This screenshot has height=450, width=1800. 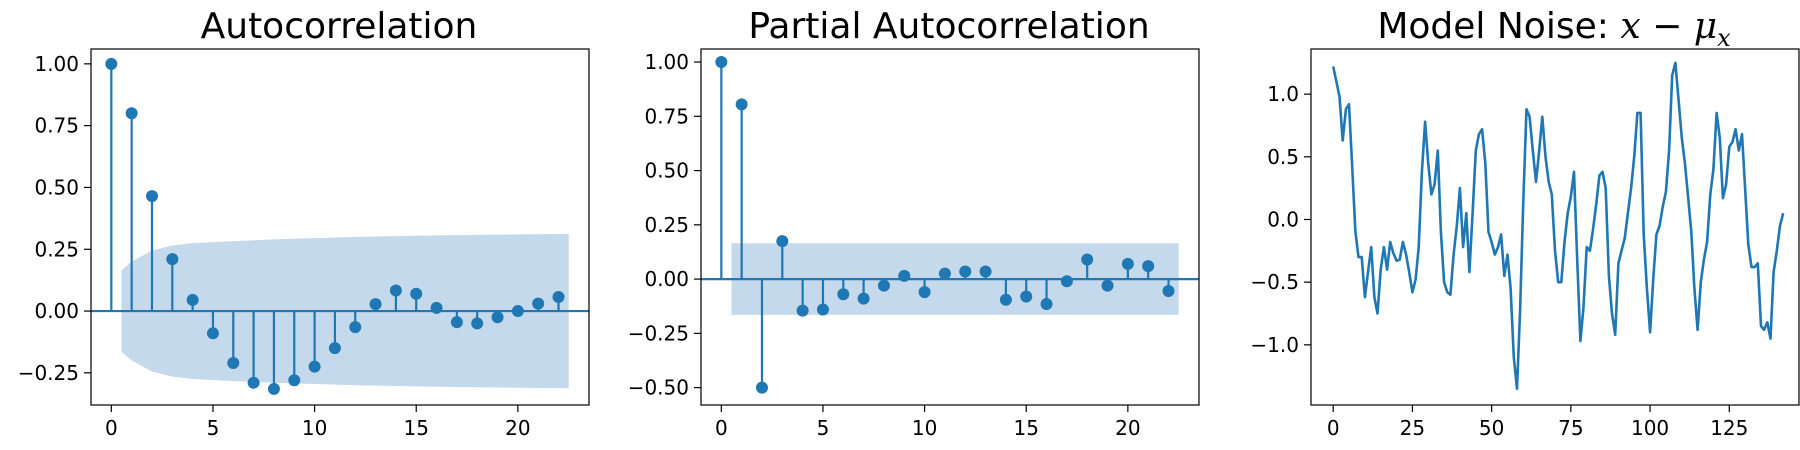 What do you see at coordinates (54, 218) in the screenshot?
I see `acf-y-axis: −0.25 0.00 0.25 0.50 0.75 1.00` at bounding box center [54, 218].